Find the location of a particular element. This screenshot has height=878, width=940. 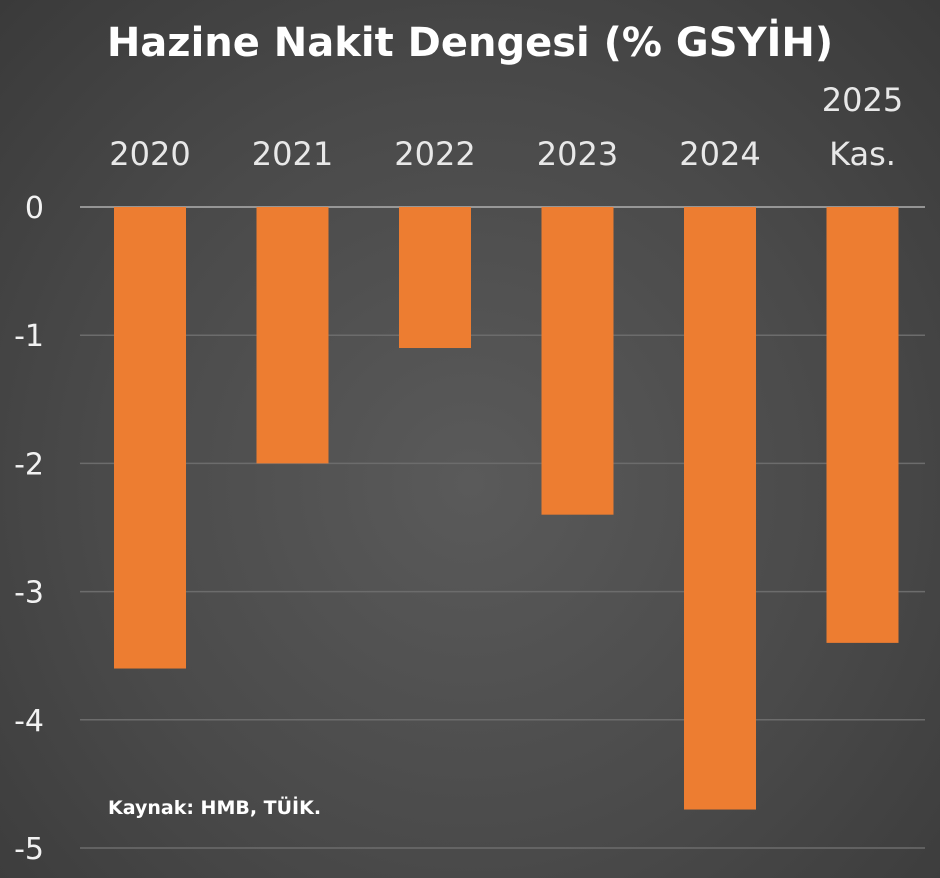

x-tick-label: 2022 is located at coordinates (434, 154).